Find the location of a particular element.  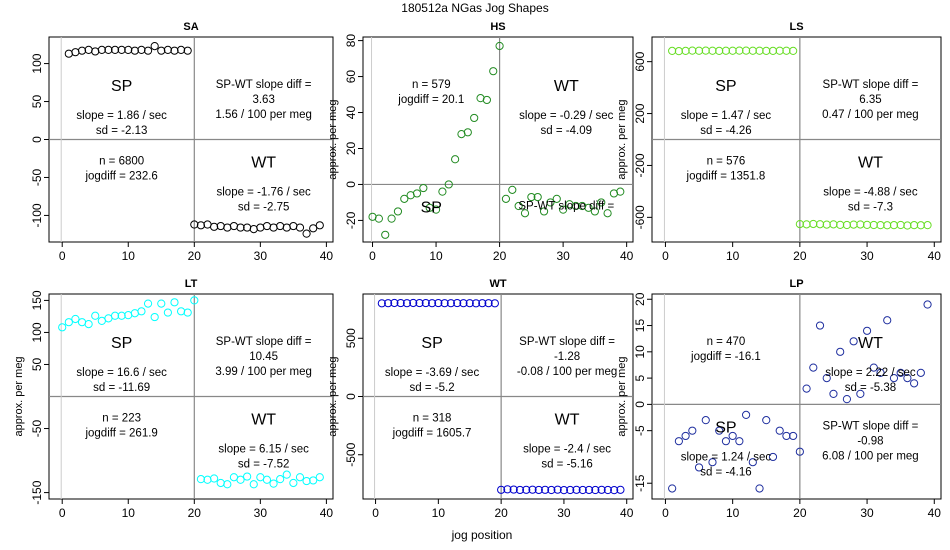

x-tick-label: 40 is located at coordinates (935, 256).